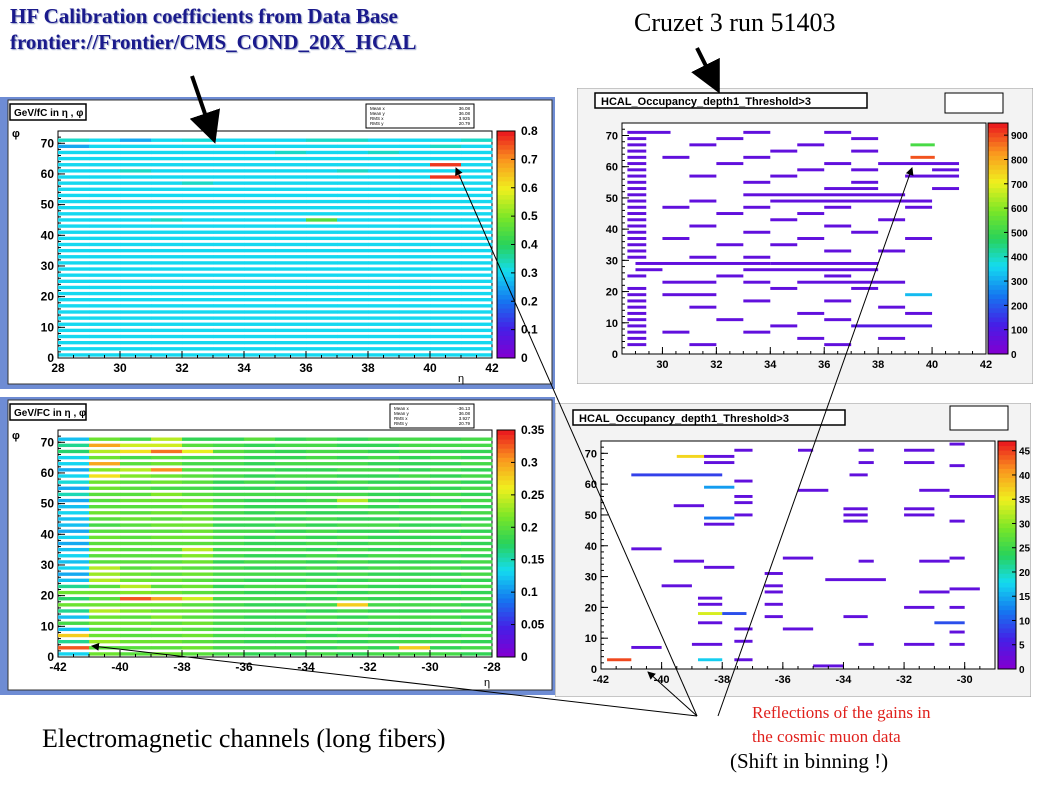 The width and height of the screenshot is (1058, 793). I want to click on stats-value: 20.79, so click(465, 423).